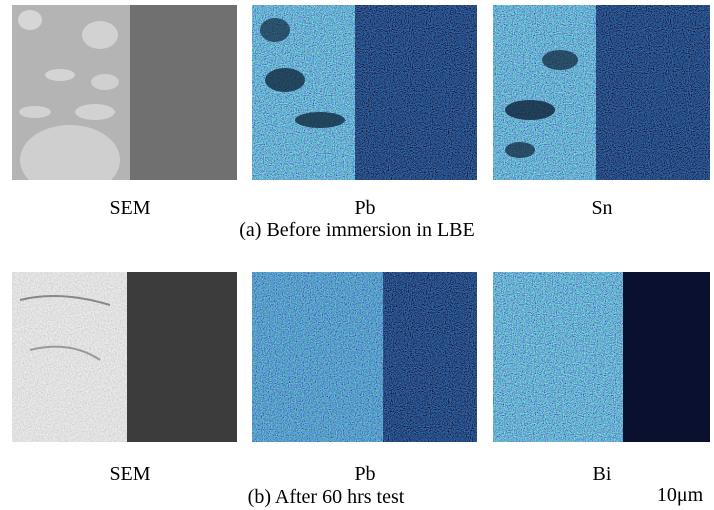 The image size is (714, 510). I want to click on caption: (b) After 60 hrs test, so click(326, 497).